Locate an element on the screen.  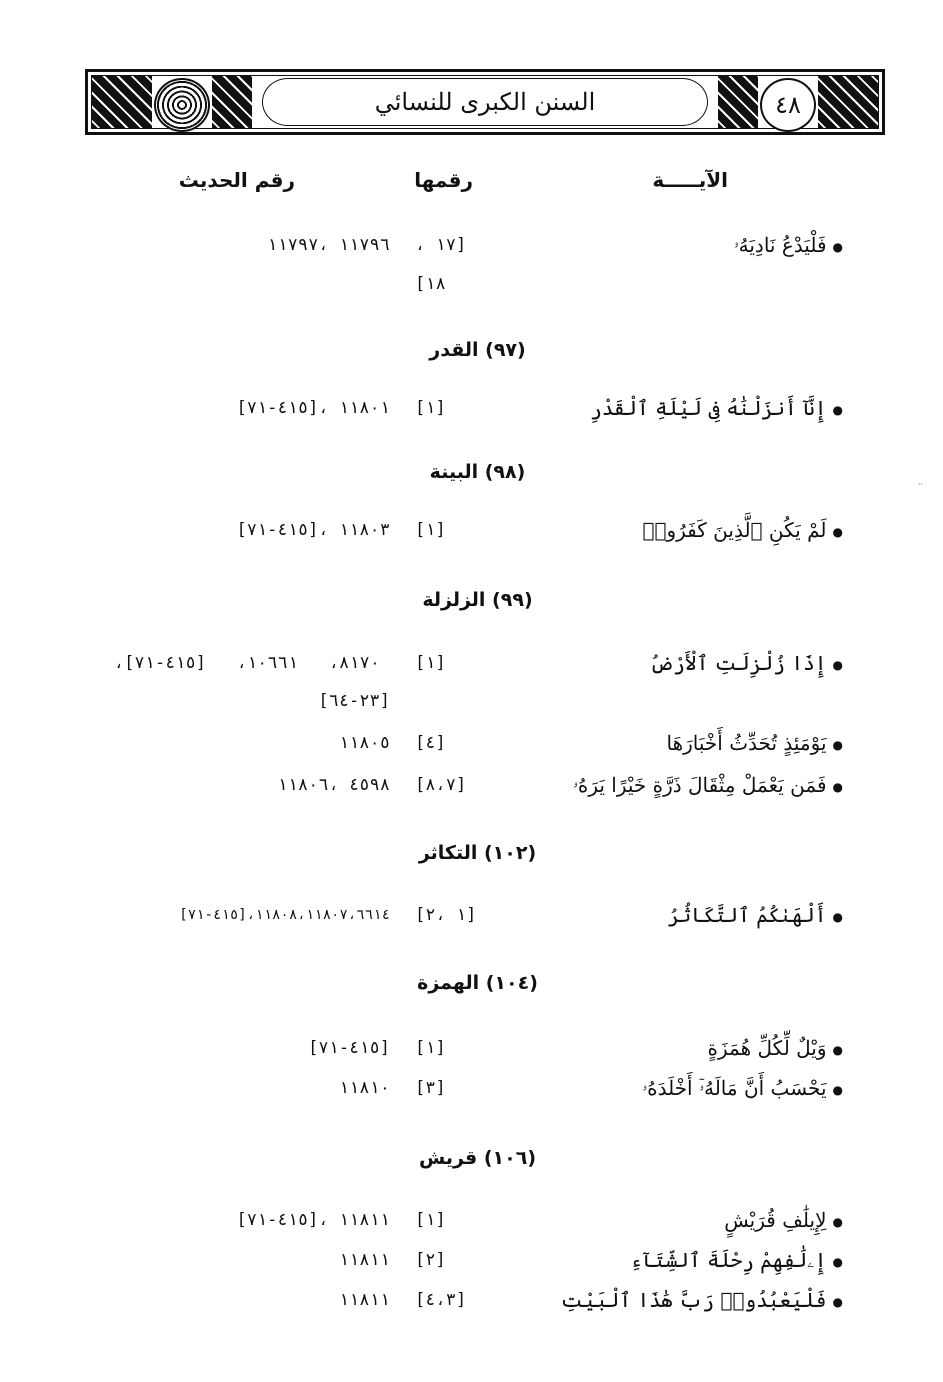
surah-heading: (٩٨) البينة is located at coordinates (477, 472).